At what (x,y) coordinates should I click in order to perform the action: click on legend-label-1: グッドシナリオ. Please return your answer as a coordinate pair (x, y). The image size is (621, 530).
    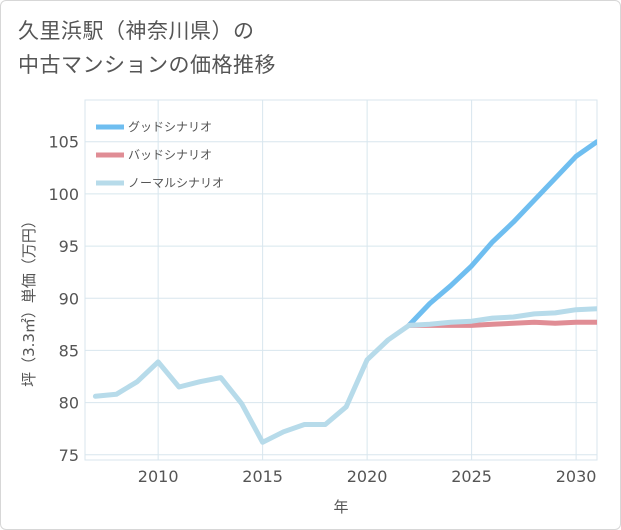
    Looking at the image, I should click on (170, 127).